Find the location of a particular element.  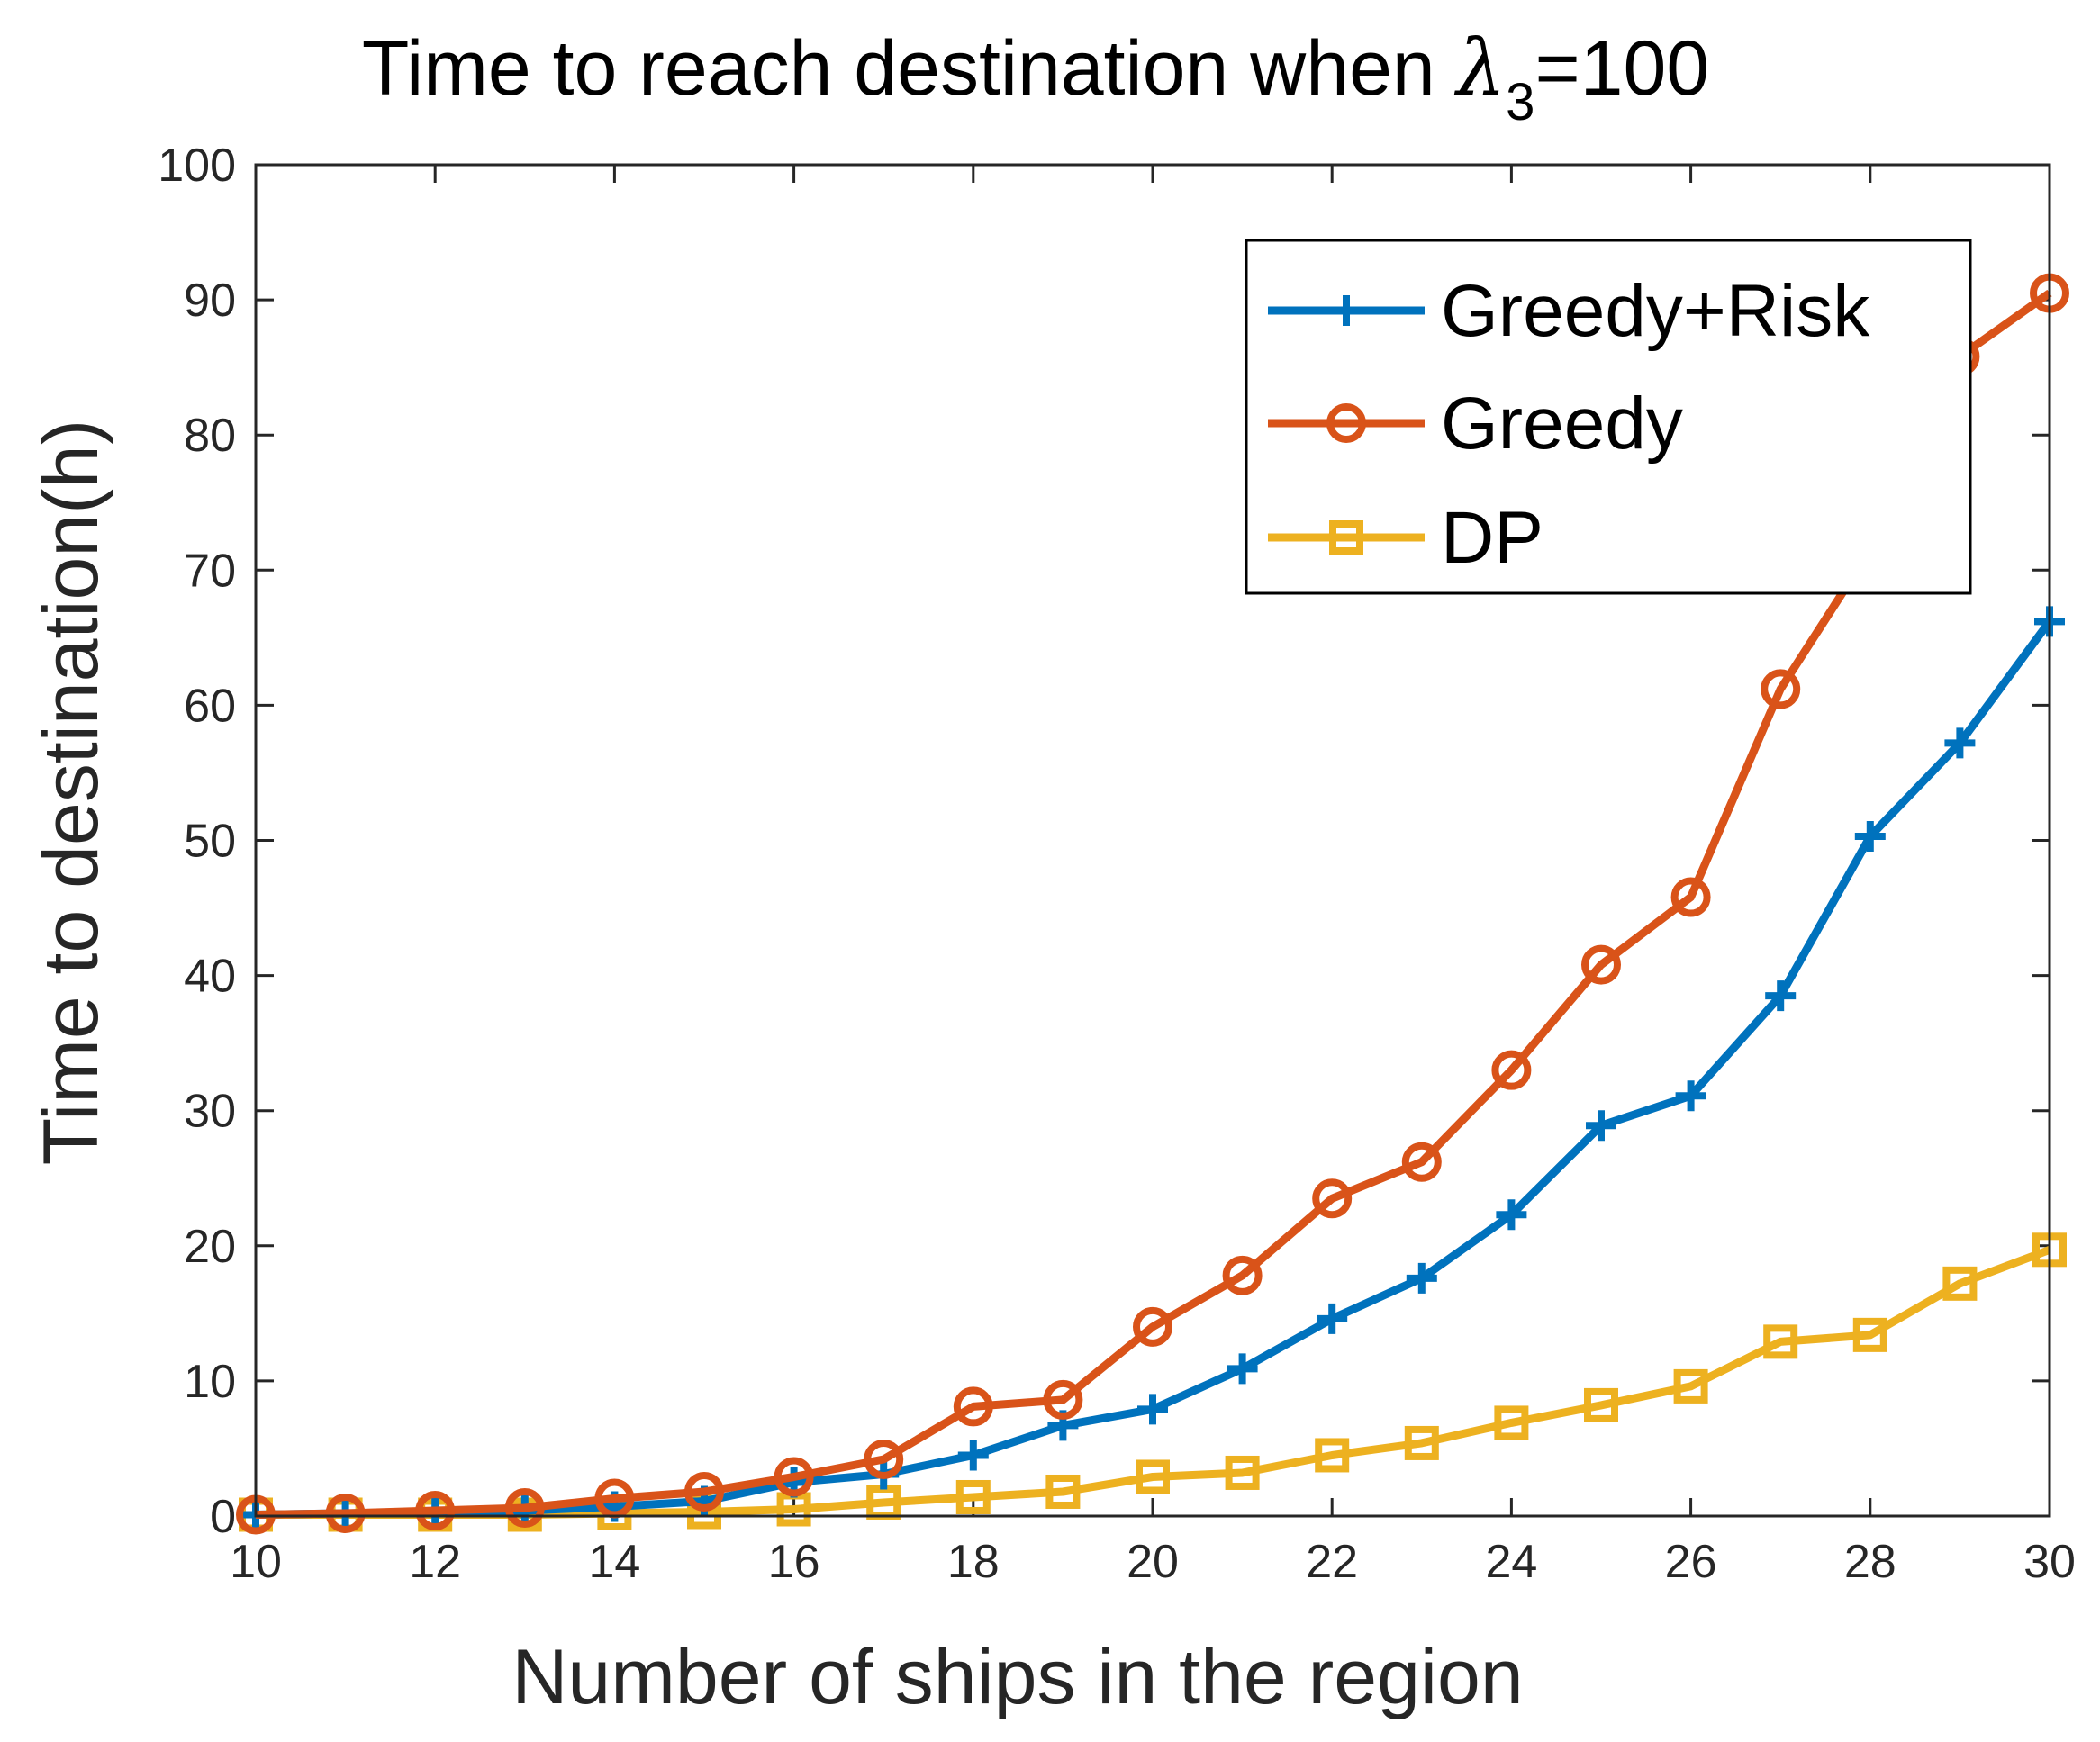

x-tick-label: 16 is located at coordinates (794, 1562).